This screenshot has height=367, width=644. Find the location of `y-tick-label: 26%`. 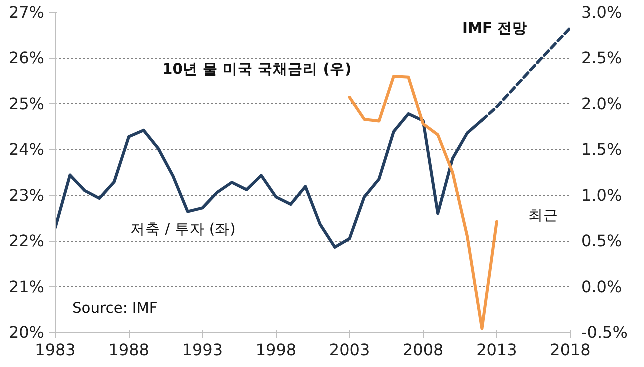

y-tick-label: 26% is located at coordinates (26, 58).